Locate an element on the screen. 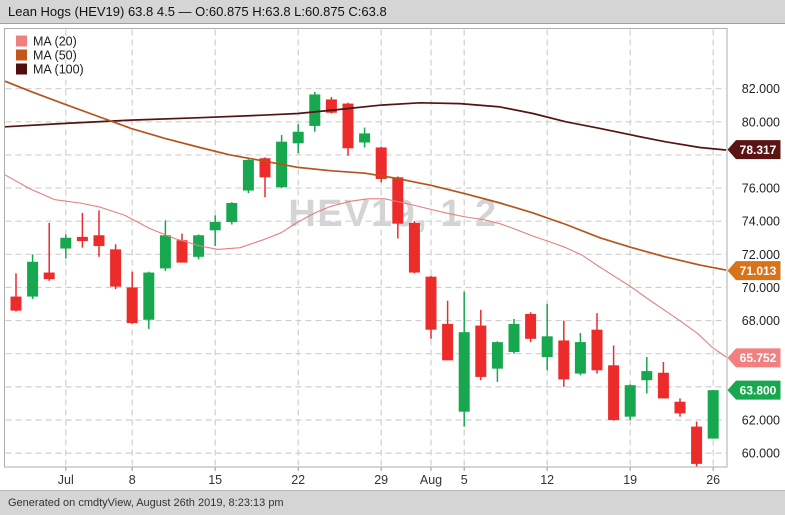  x-axis-label: 29 is located at coordinates (381, 480).